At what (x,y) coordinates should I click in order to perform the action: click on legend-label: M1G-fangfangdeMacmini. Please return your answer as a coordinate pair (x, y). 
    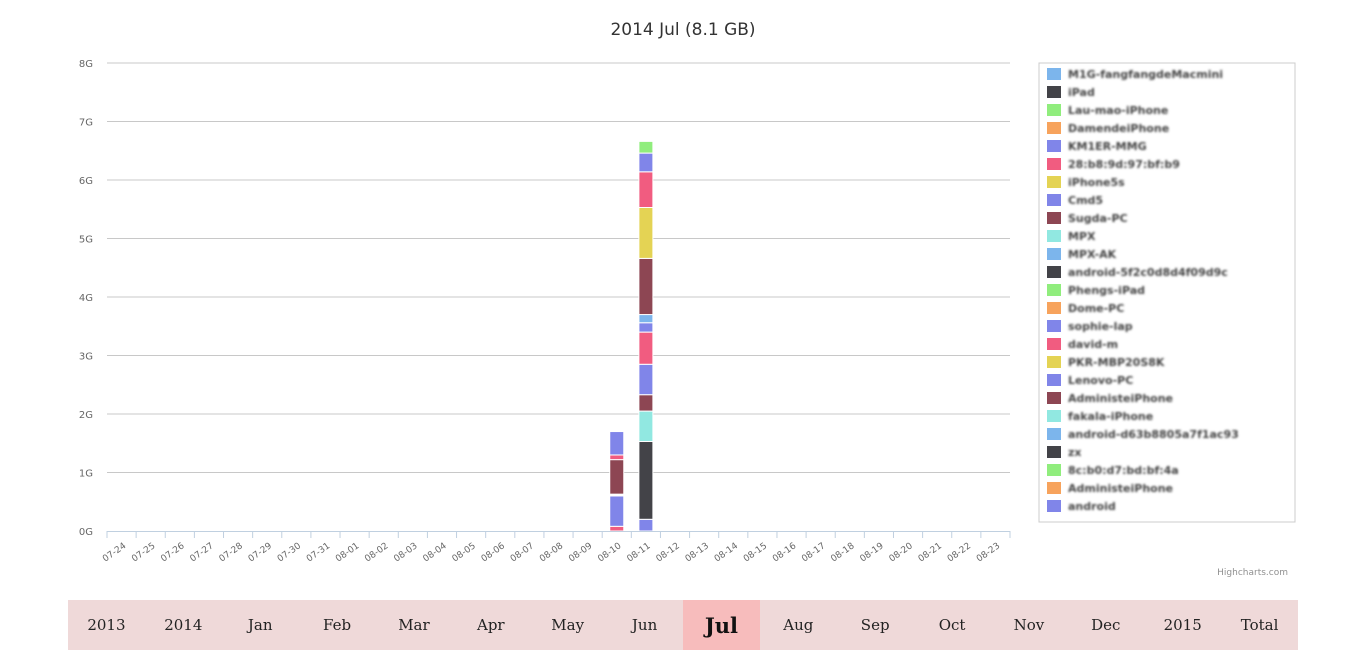
    Looking at the image, I should click on (1145, 74).